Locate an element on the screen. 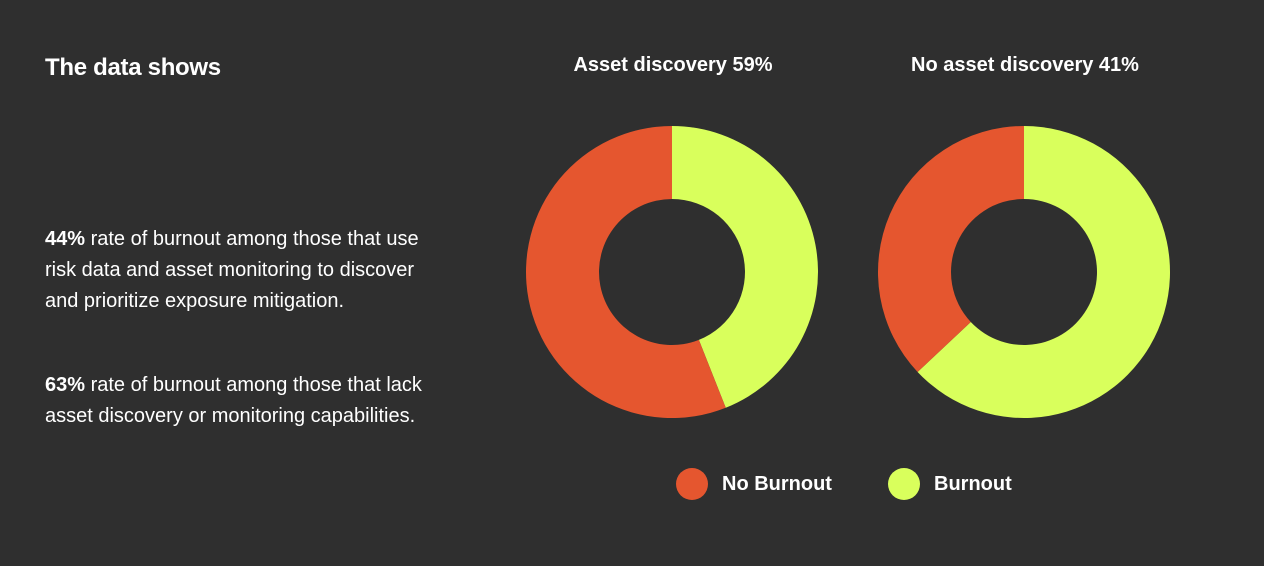  legend-swatch-burnout is located at coordinates (904, 484).